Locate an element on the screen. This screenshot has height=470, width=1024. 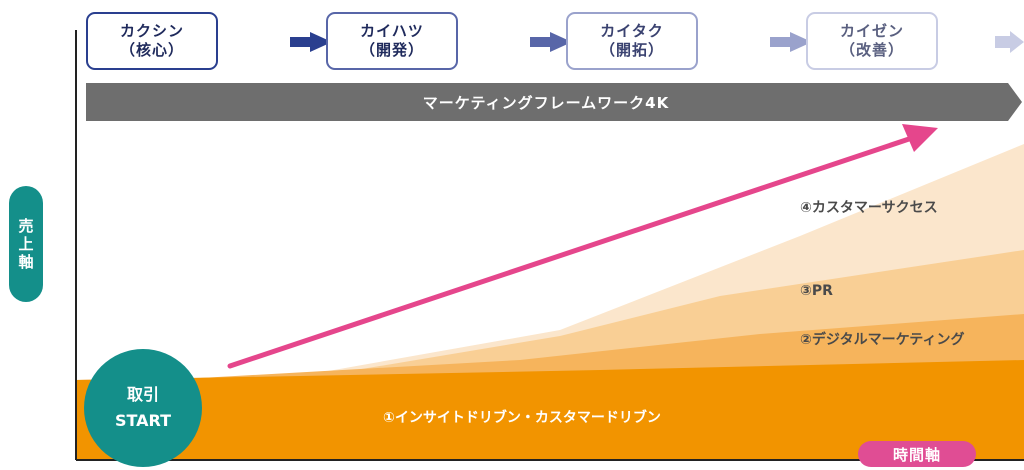
stage-kaihatsu: カイハツ （開発） is located at coordinates (392, 41).